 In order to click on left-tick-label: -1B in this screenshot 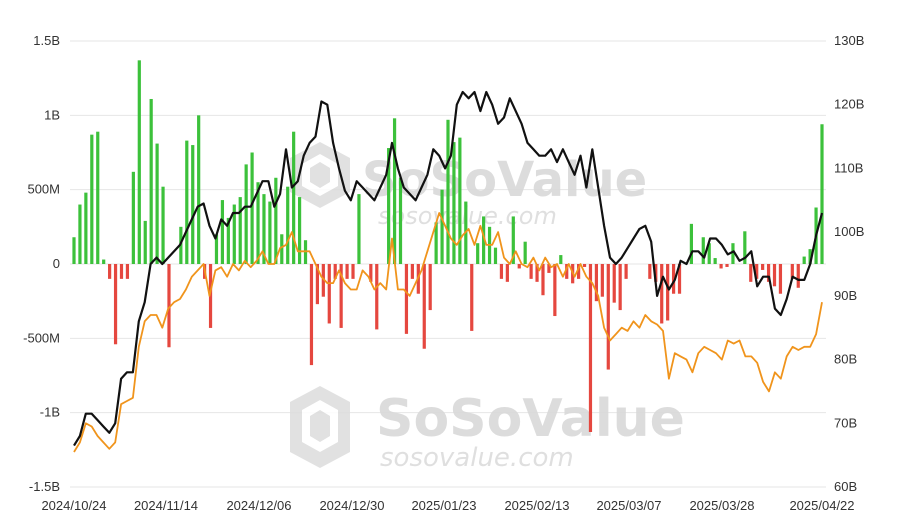, I will do `click(50, 412)`.